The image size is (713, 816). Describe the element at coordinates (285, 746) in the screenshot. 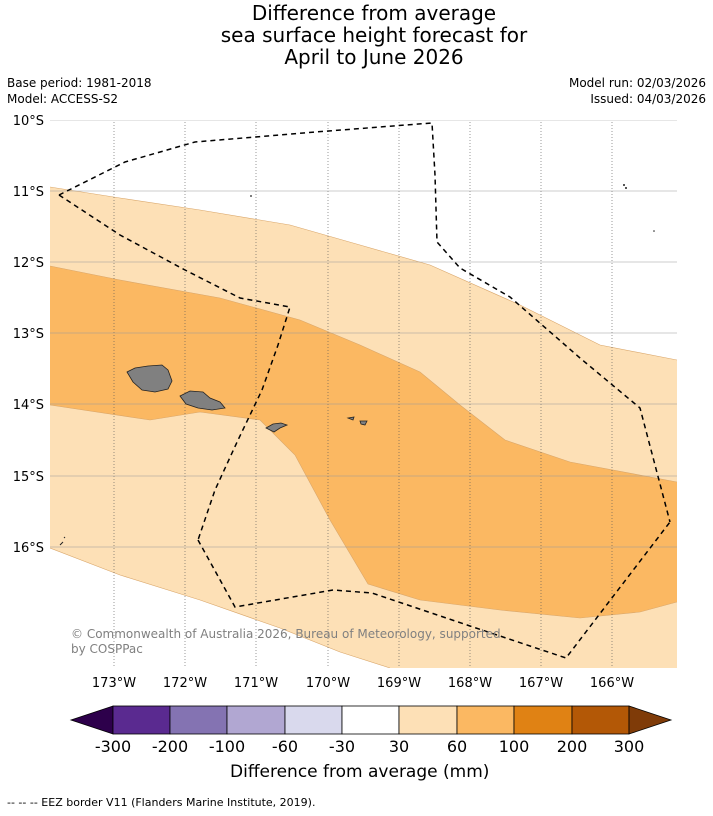

I see `colorbar-tick: -60` at that location.